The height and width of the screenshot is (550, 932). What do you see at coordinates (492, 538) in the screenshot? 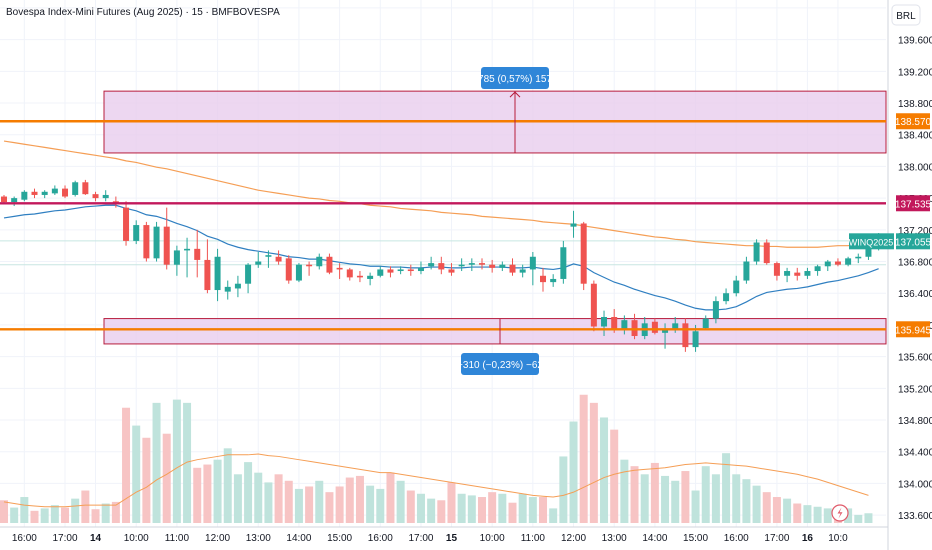
I see `time-tick-label: 10:00` at bounding box center [492, 538].